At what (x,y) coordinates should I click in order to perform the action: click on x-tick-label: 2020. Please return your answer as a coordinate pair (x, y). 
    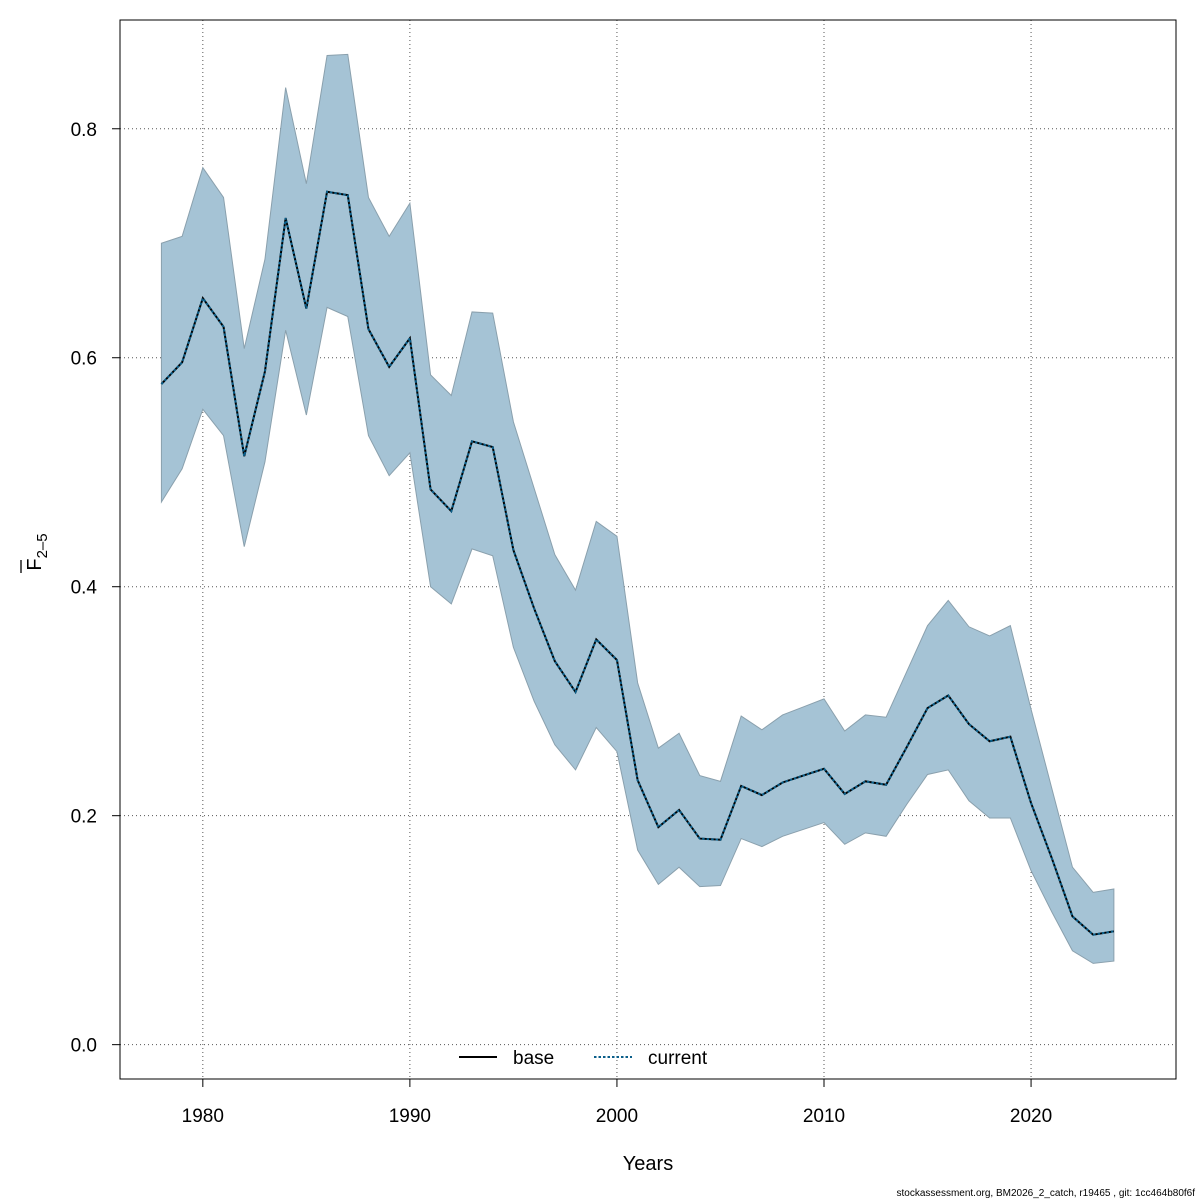
    Looking at the image, I should click on (1031, 1116).